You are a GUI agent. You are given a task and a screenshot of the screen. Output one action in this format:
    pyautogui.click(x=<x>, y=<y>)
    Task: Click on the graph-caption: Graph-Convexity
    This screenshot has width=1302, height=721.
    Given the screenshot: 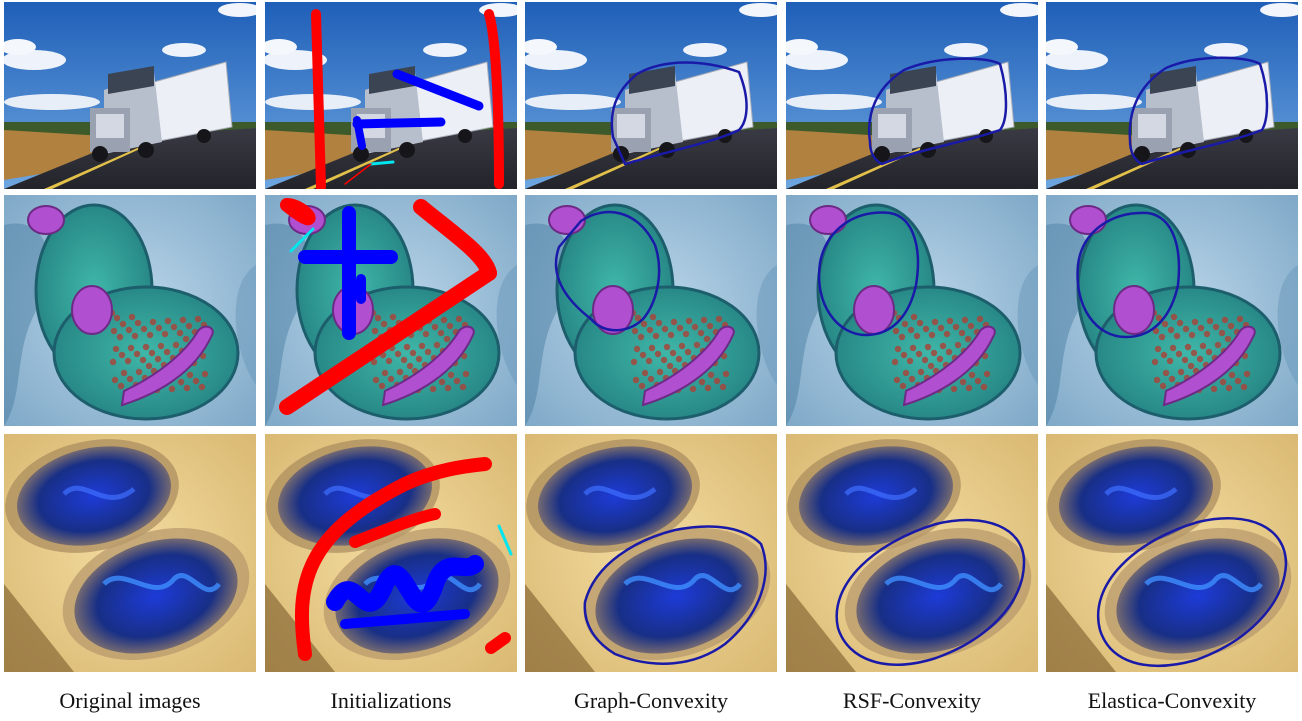 What is the action you would take?
    pyautogui.click(x=651, y=700)
    